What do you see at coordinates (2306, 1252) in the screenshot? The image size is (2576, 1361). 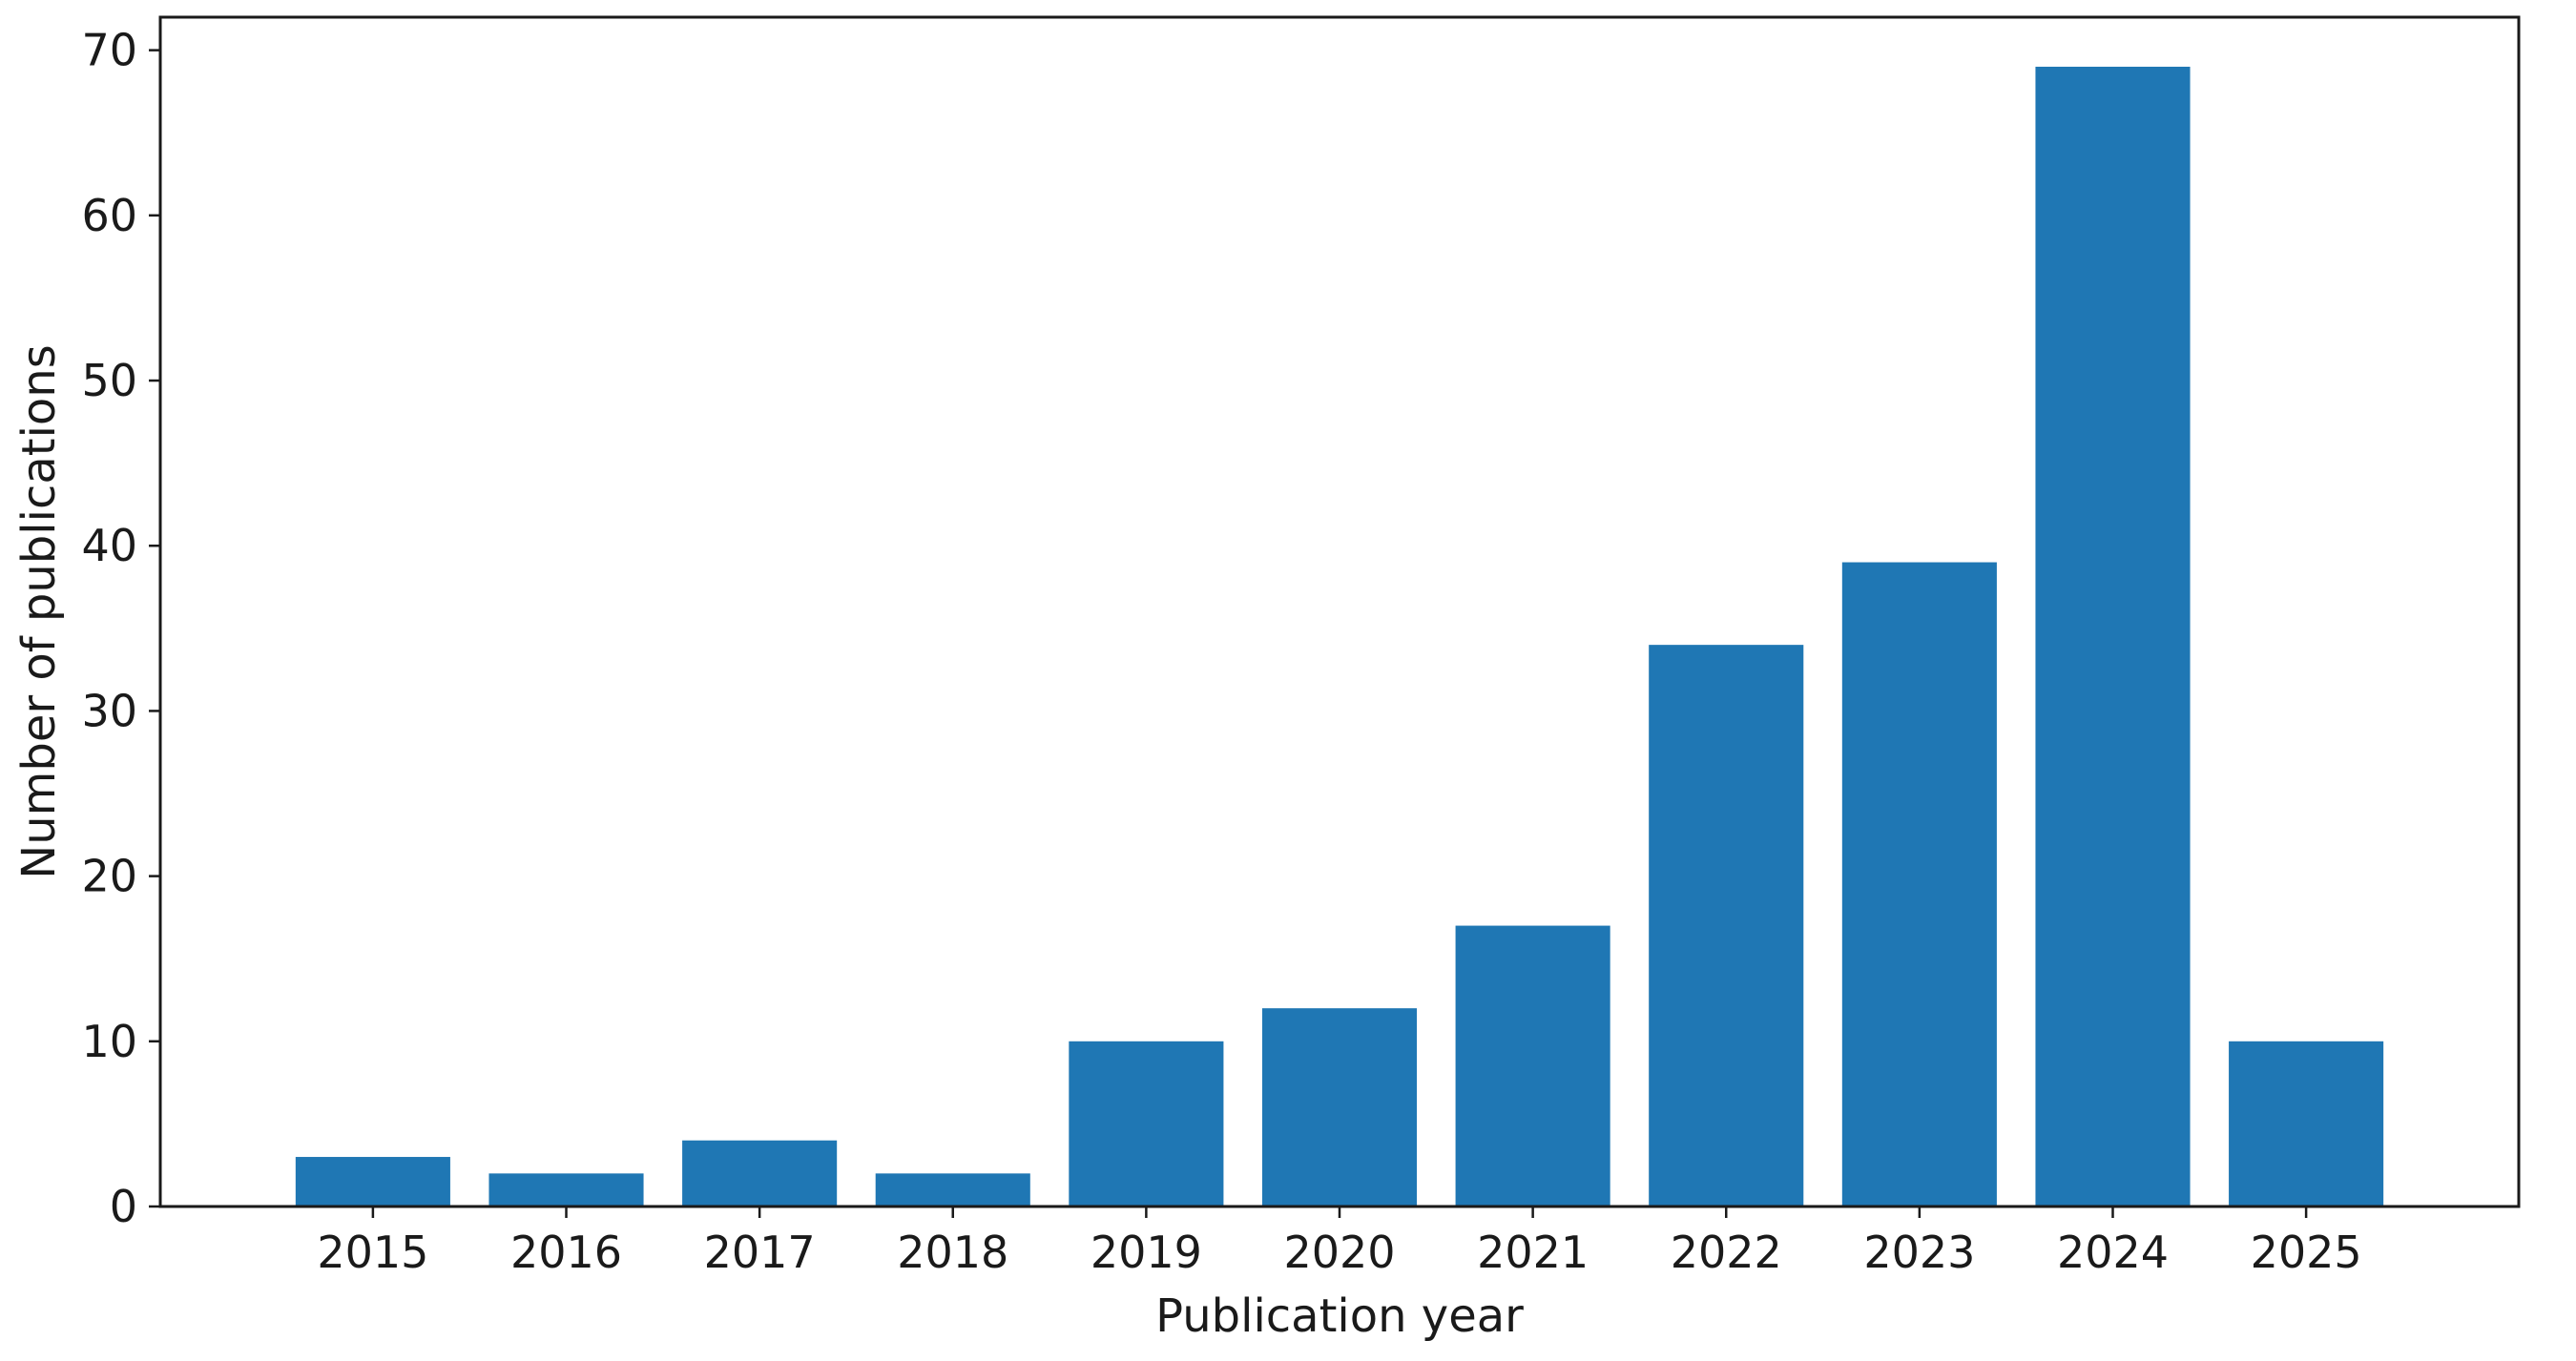 I see `x-tick-label: 2025` at bounding box center [2306, 1252].